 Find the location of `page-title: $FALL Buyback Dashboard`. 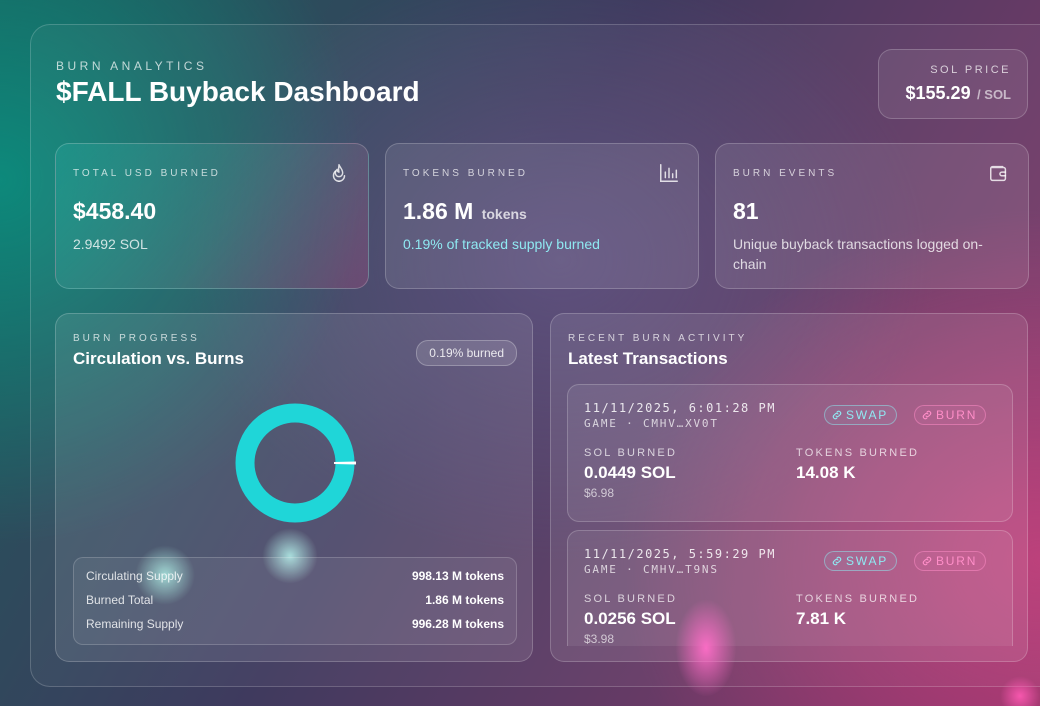

page-title: $FALL Buyback Dashboard is located at coordinates (238, 91).